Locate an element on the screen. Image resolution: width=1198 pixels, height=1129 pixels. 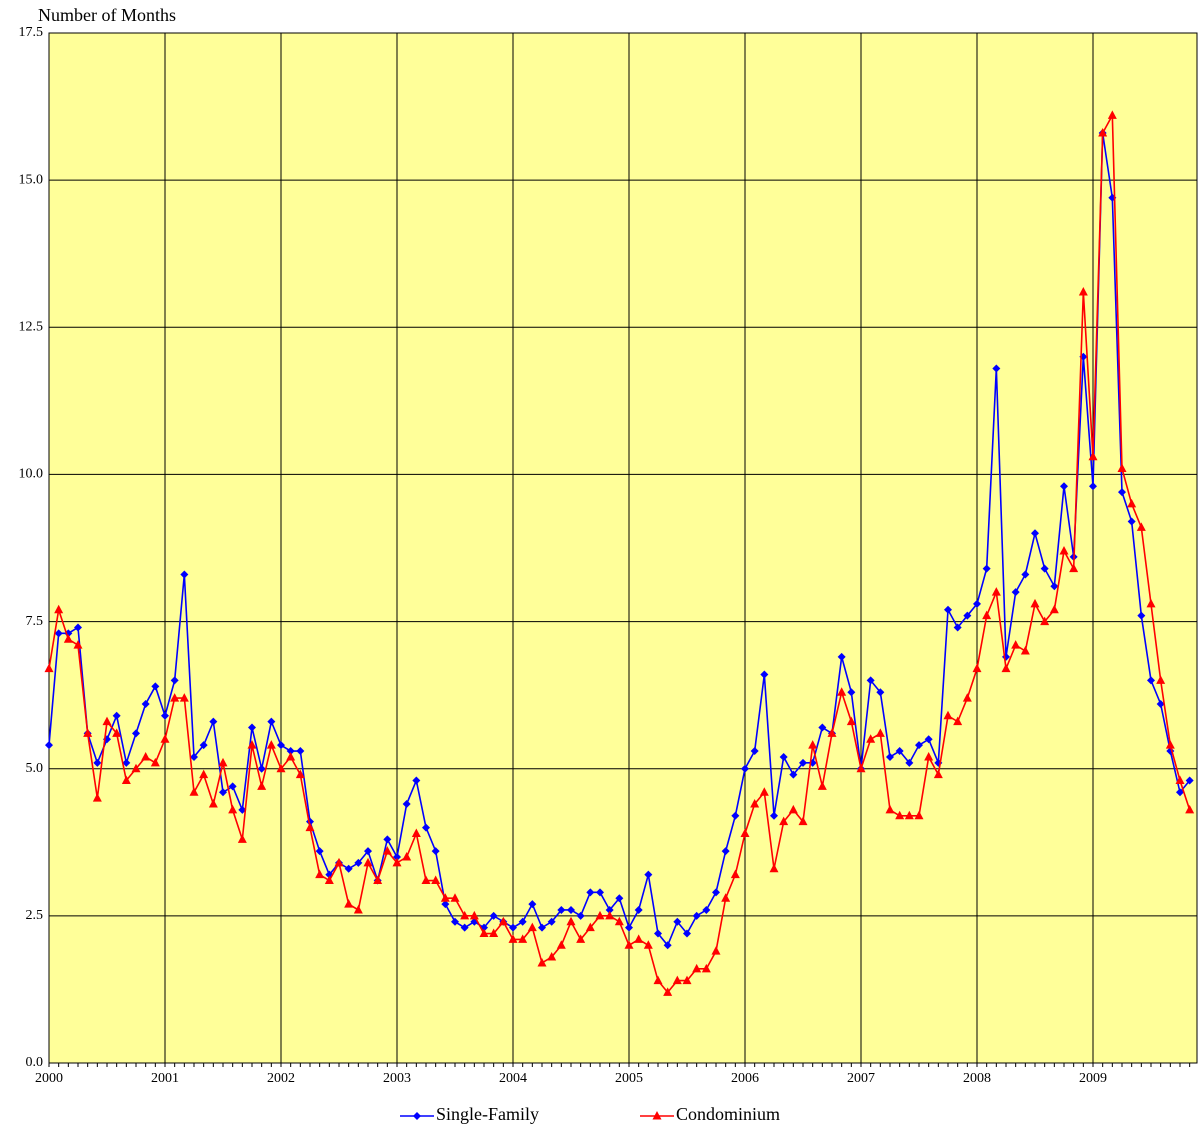
y-tick-label: 2.5 is located at coordinates (35, 915).